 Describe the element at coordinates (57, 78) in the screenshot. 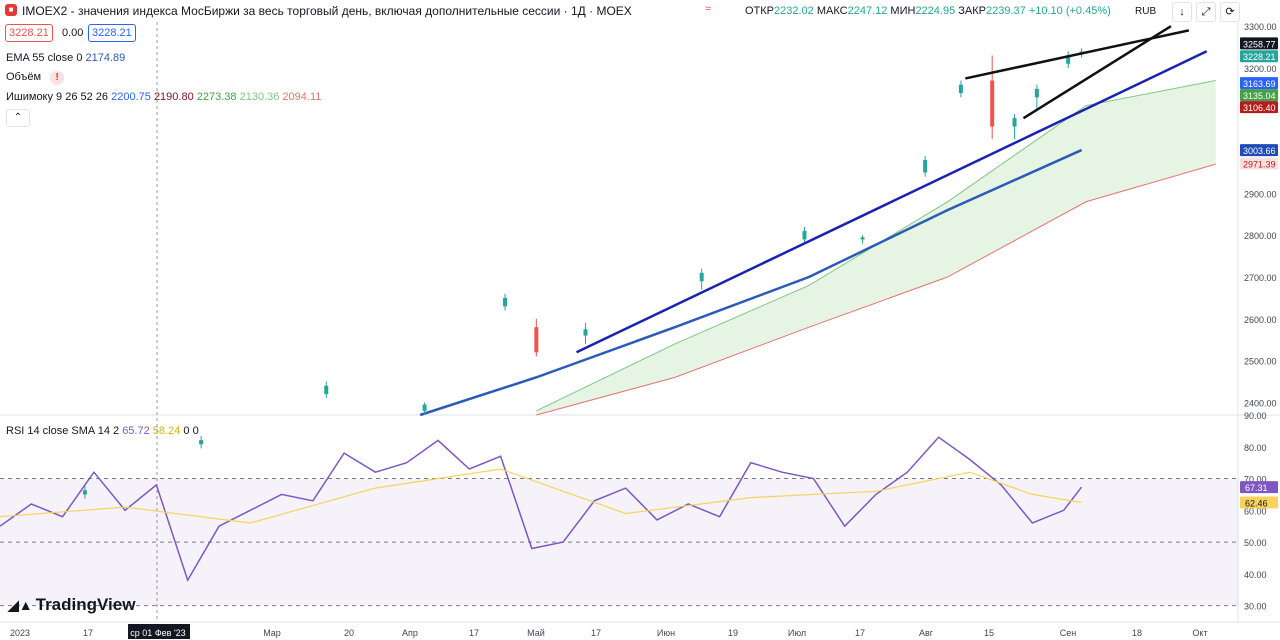

I see `volume-alert-icon: !` at that location.